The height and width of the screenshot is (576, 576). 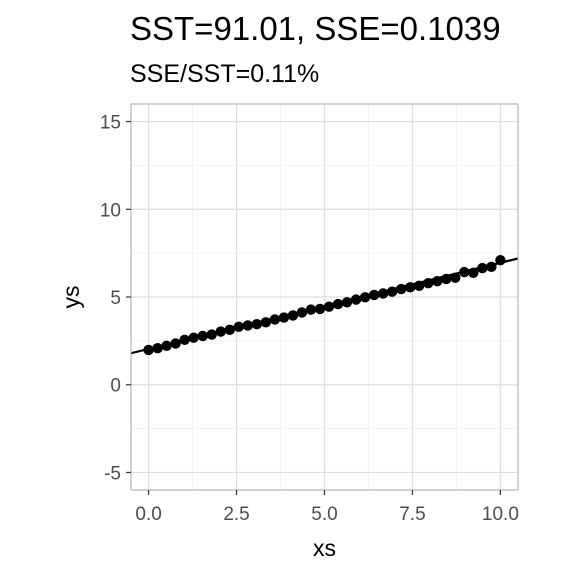 What do you see at coordinates (324, 548) in the screenshot?
I see `x-axis-title: xs` at bounding box center [324, 548].